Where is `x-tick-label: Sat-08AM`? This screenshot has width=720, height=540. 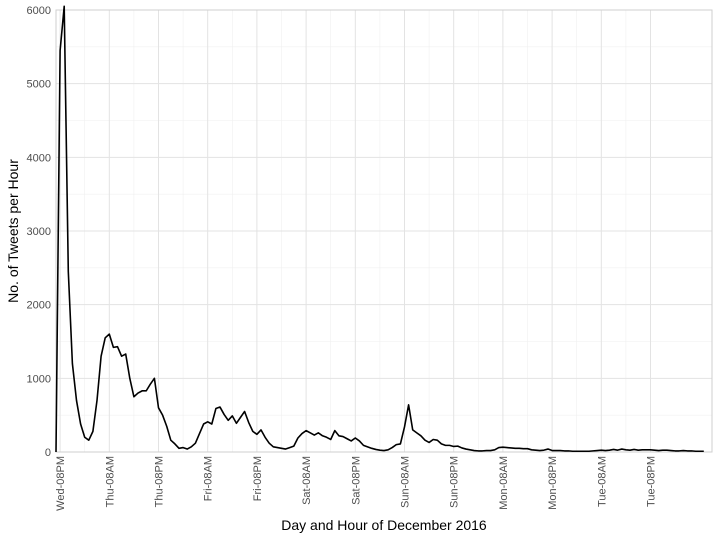
x-tick-label: Sat-08AM is located at coordinates (307, 480).